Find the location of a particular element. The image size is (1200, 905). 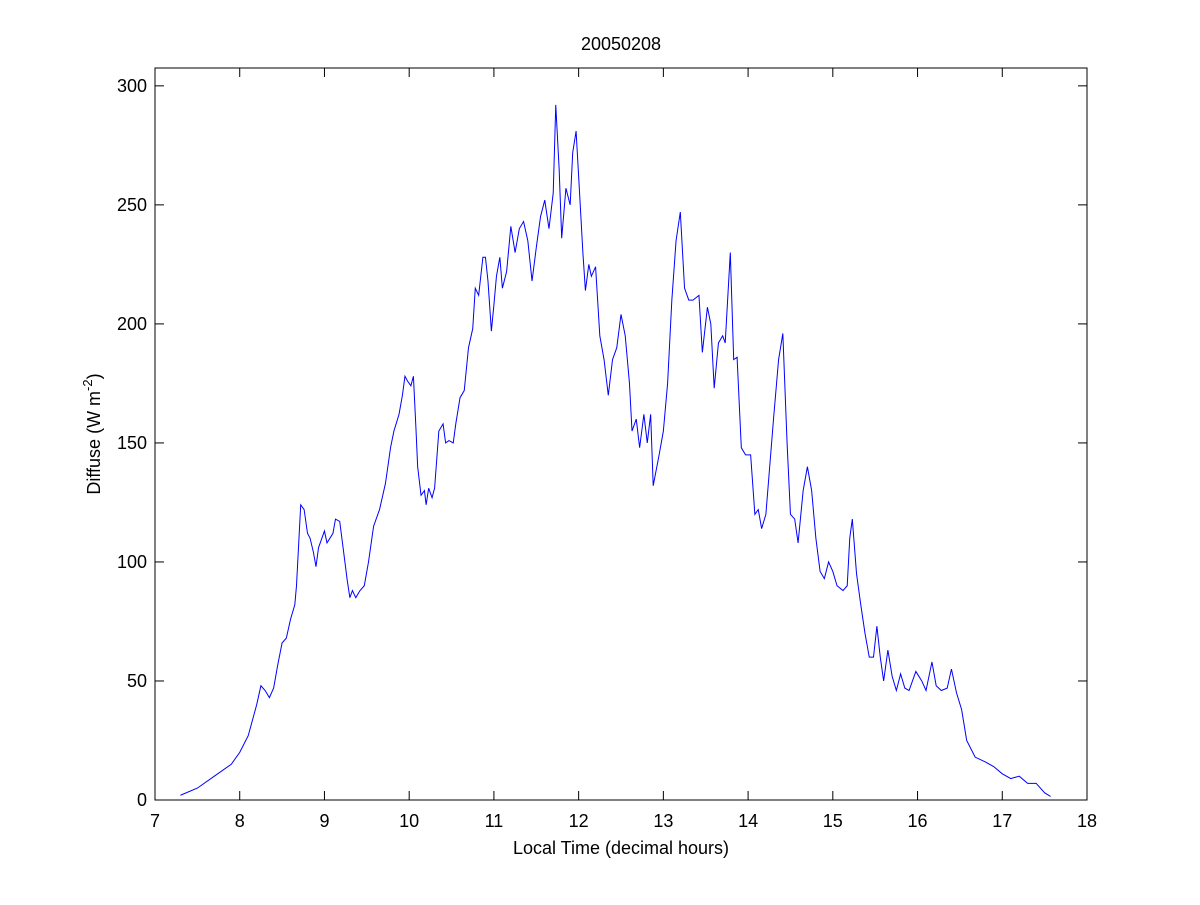

y-tick-label: 250 is located at coordinates (132, 205).